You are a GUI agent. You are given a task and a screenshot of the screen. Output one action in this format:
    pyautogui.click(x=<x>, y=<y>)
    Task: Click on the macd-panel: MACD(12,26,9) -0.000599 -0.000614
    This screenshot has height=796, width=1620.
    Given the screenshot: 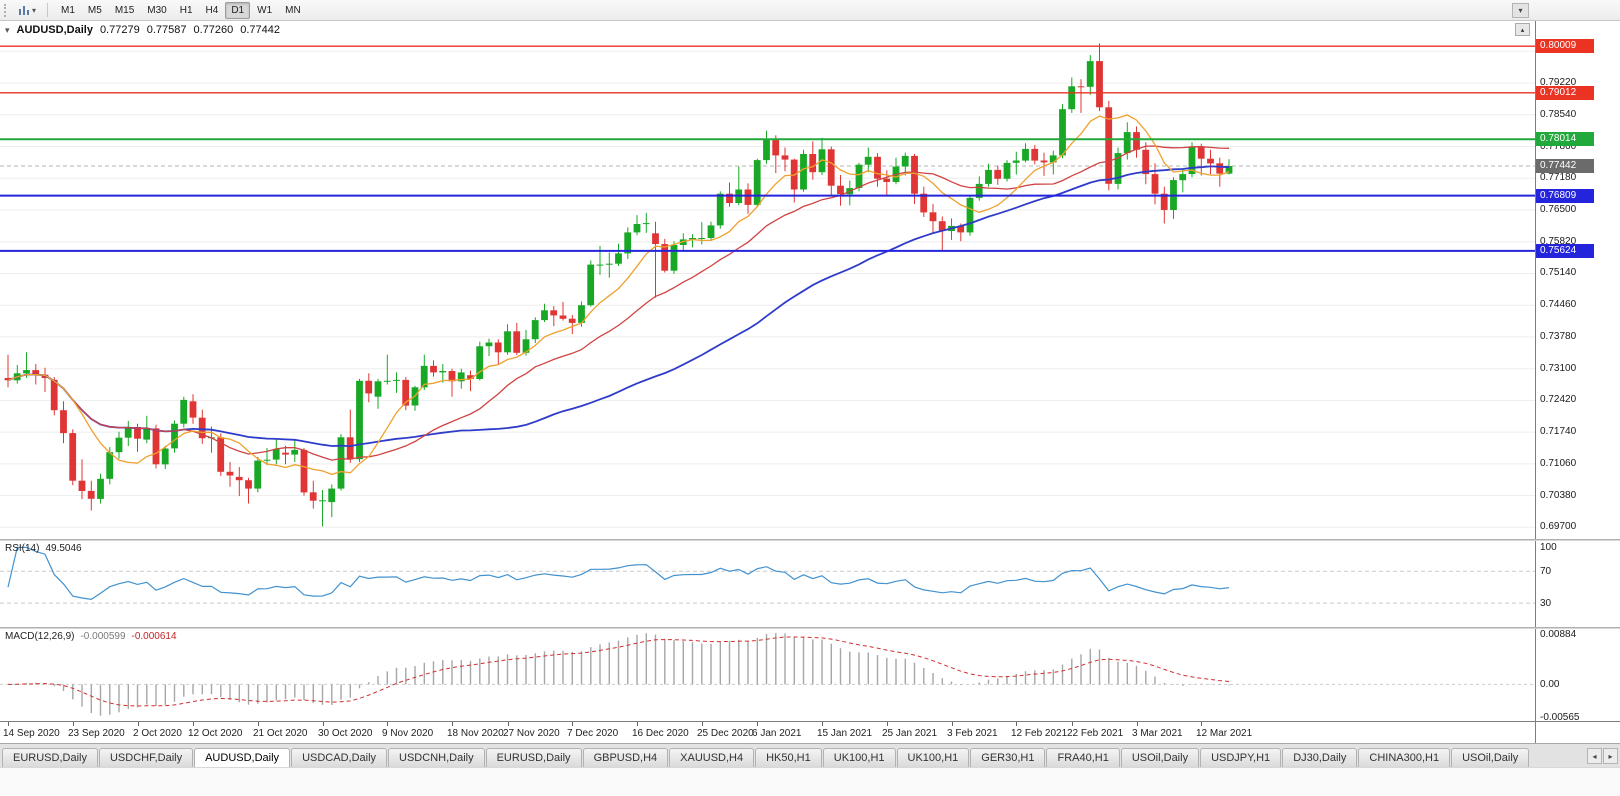 What is the action you would take?
    pyautogui.click(x=767, y=675)
    